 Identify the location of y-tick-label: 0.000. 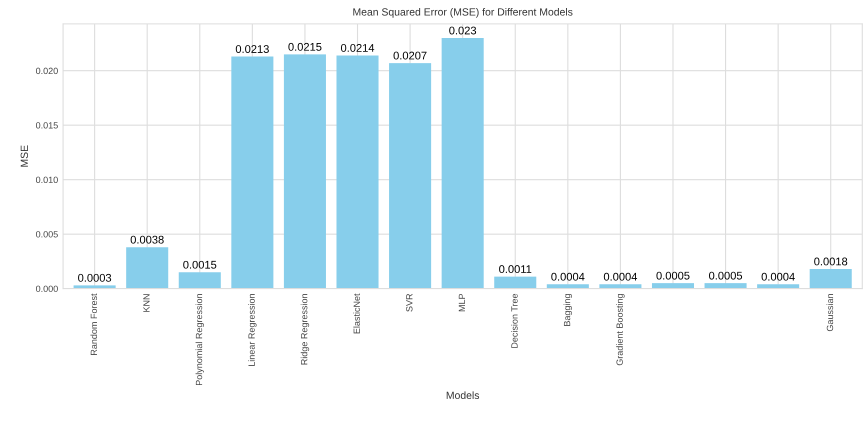
(47, 289).